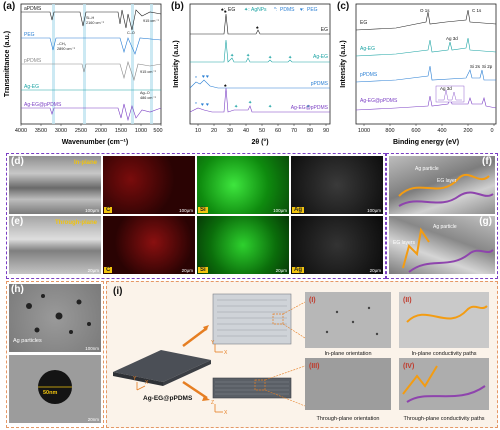  What do you see at coordinates (31, 87) in the screenshot?
I see `a-trace-label-3: Ag-EG` at bounding box center [31, 87].